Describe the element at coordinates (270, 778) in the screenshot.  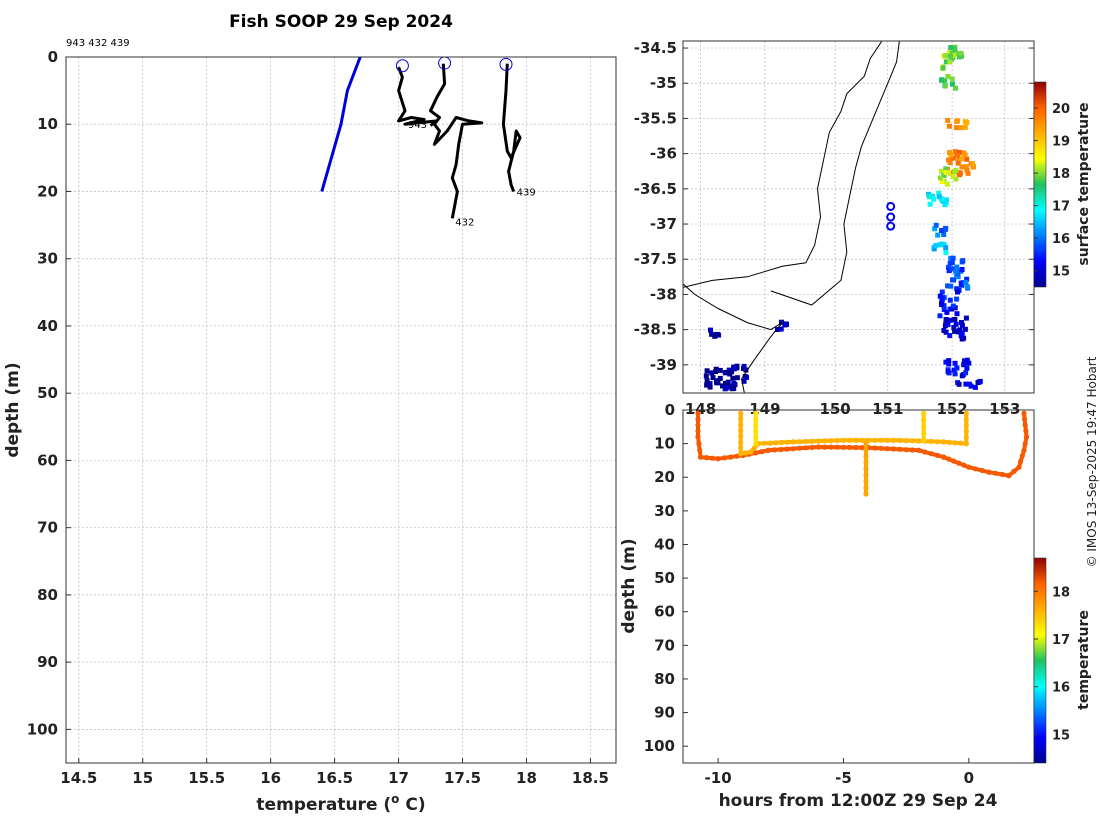
I see `xtick-label-16: 16` at that location.